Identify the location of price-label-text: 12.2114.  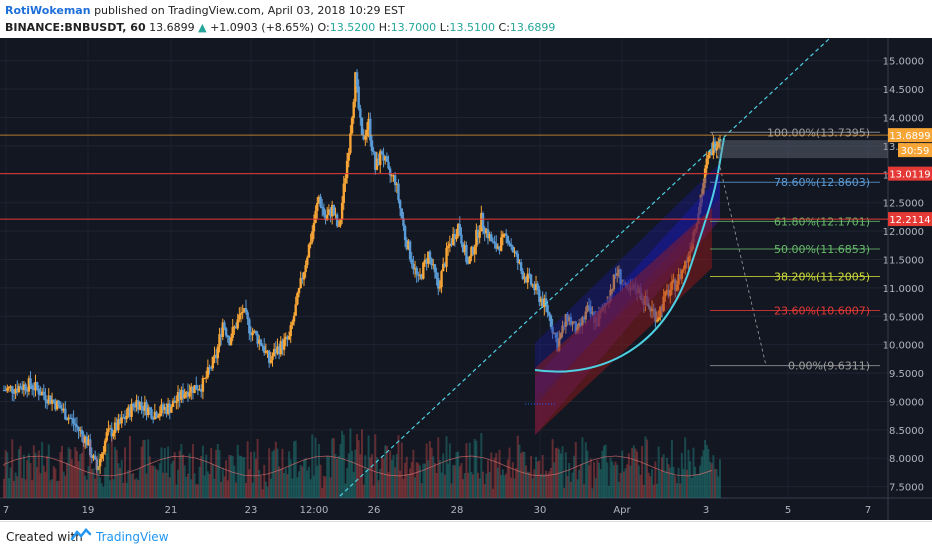
(909, 220).